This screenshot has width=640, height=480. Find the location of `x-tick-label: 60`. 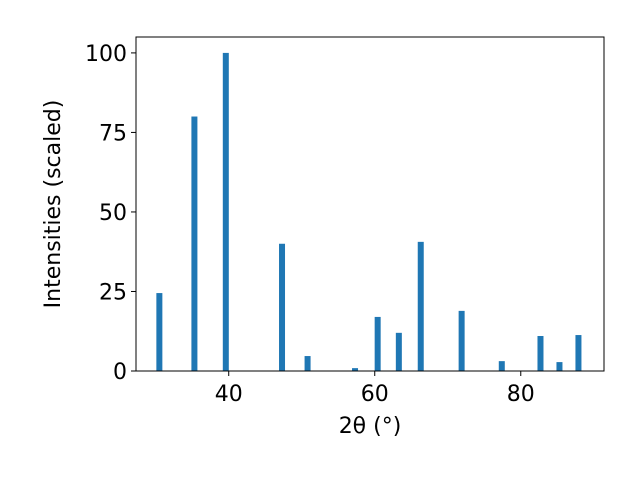

x-tick-label: 60 is located at coordinates (375, 394).